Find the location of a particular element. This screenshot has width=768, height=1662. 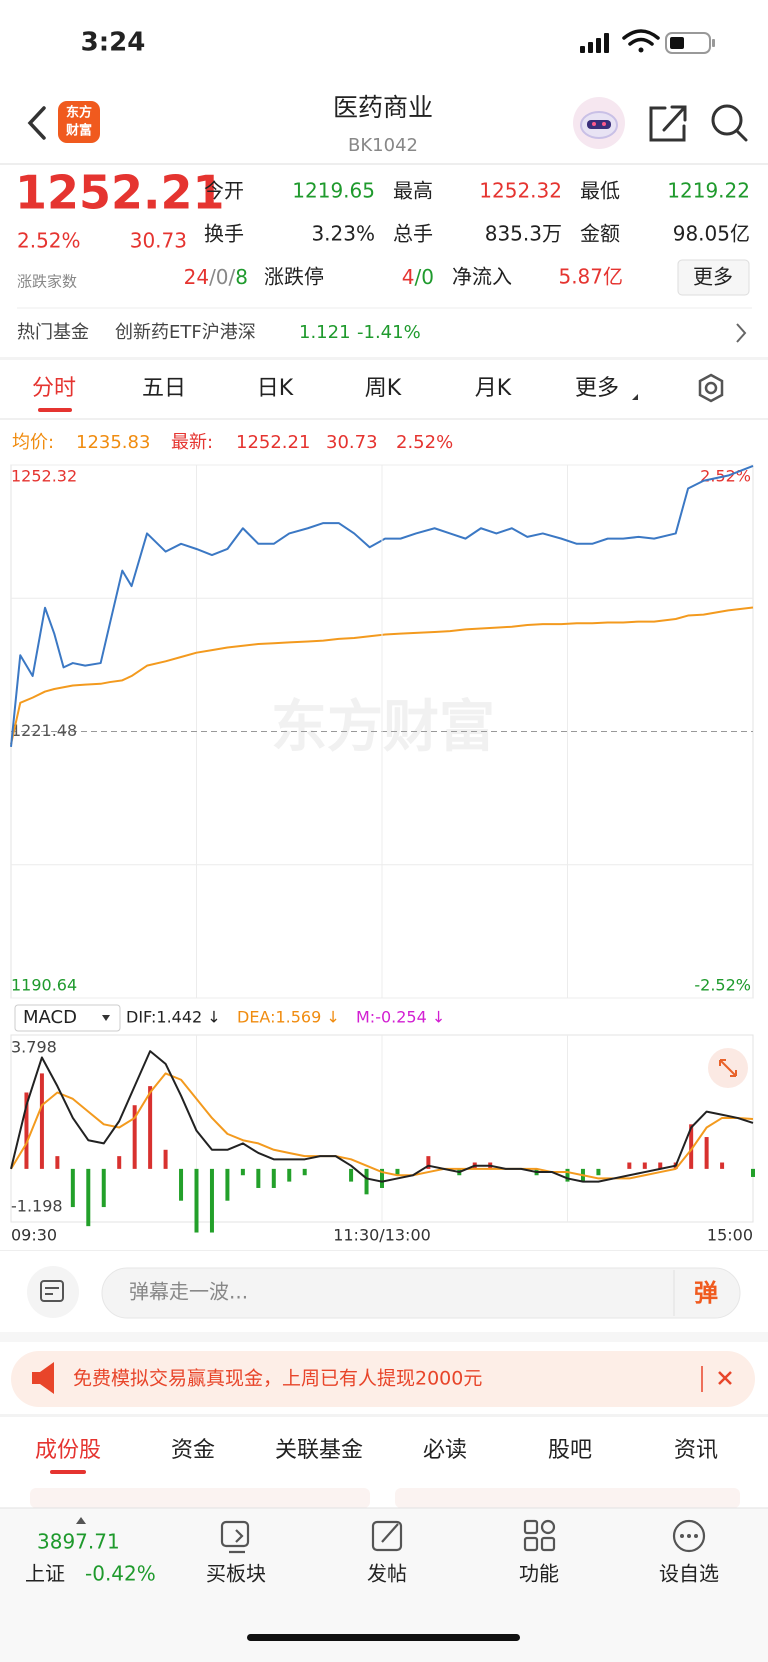

index-change: -0.42% is located at coordinates (120, 1574).